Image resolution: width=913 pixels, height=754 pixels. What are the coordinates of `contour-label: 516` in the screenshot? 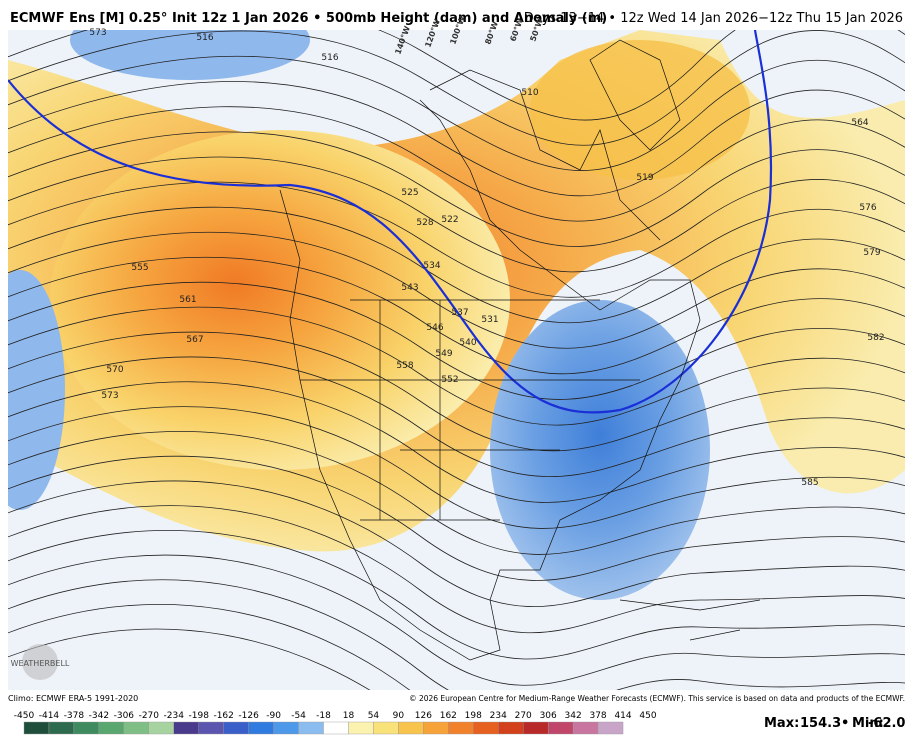 It's located at (204, 38).